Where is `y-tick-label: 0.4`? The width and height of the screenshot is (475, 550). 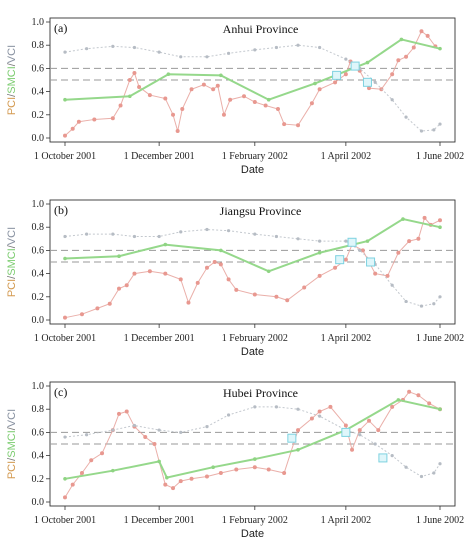
y-tick-label: 0.4 is located at coordinates (38, 456).